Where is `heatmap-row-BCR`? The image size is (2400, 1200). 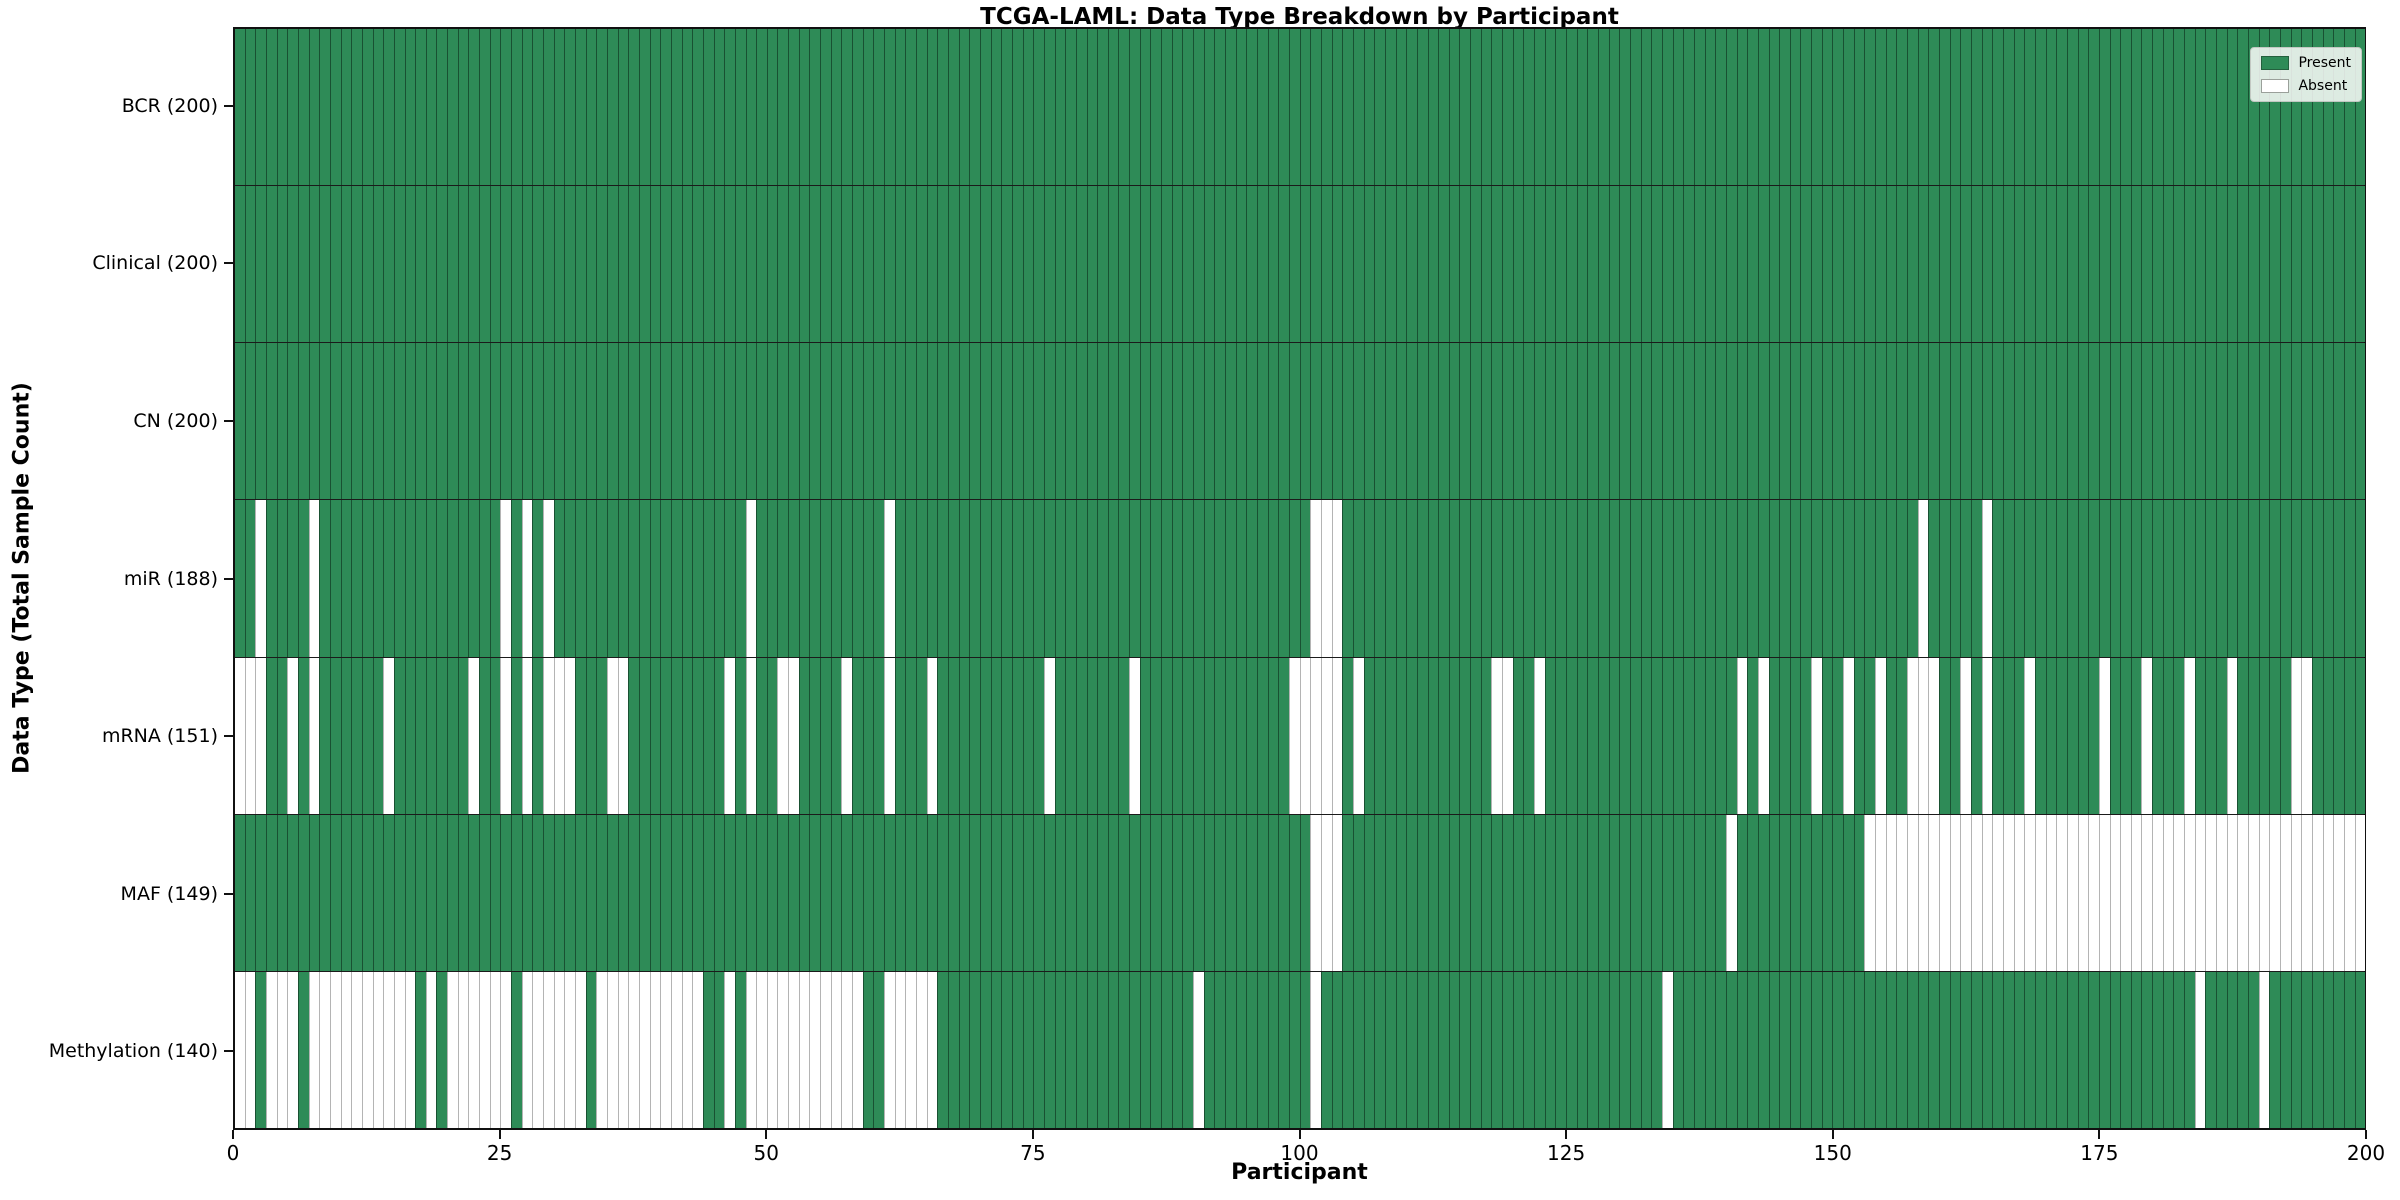 heatmap-row-BCR is located at coordinates (1300, 107).